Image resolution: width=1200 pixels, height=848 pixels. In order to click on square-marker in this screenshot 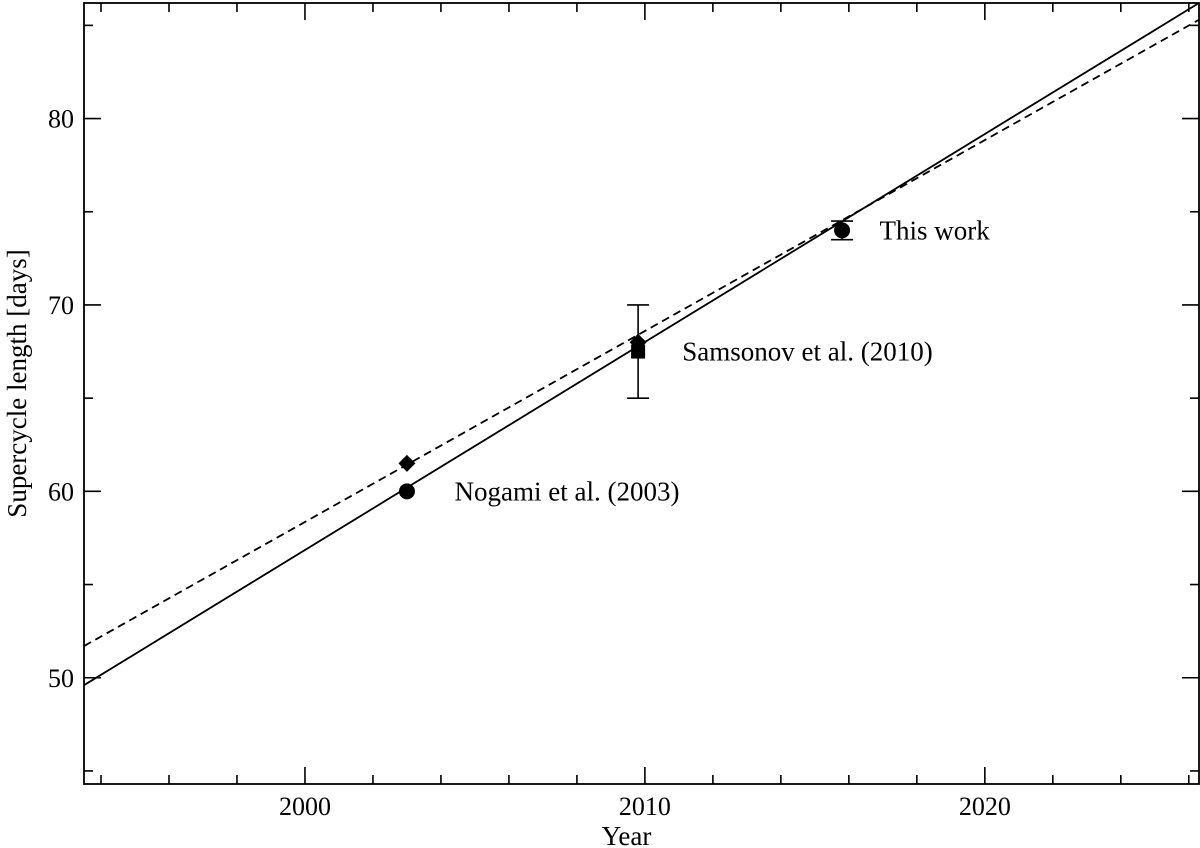, I will do `click(638, 351)`.